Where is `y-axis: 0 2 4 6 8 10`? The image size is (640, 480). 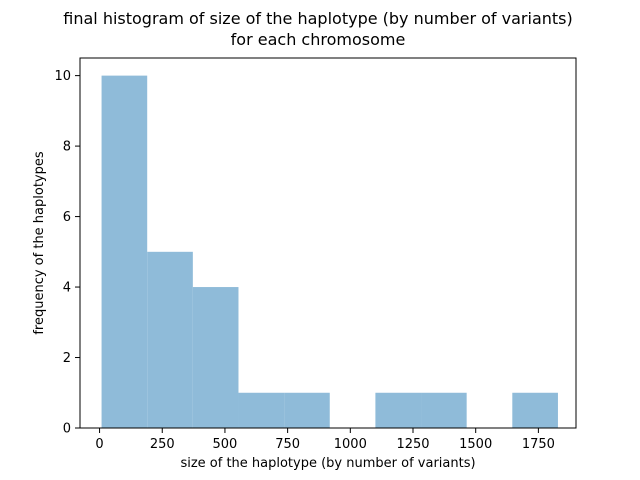
y-axis: 0 2 4 6 8 10 is located at coordinates (67, 253).